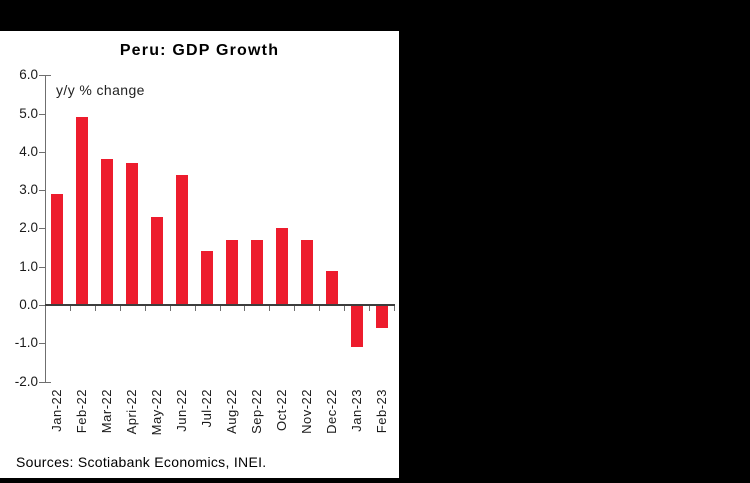  What do you see at coordinates (100, 90) in the screenshot?
I see `y-axis-unit-annotation: y/y % change` at bounding box center [100, 90].